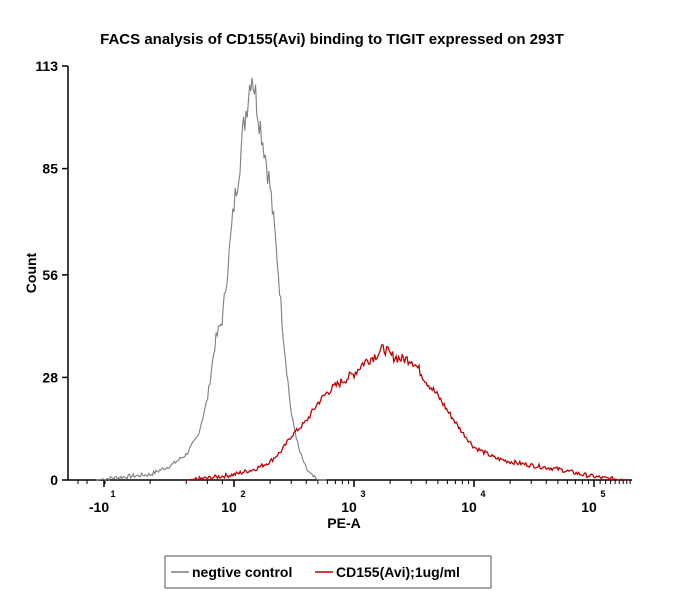 The width and height of the screenshot is (673, 612). I want to click on y-tick-label: 0, so click(54, 480).